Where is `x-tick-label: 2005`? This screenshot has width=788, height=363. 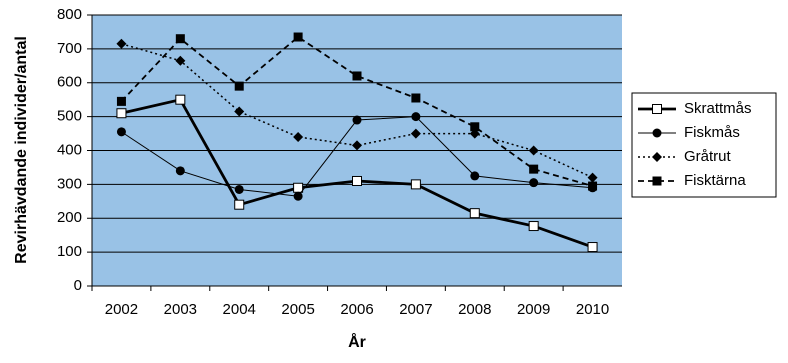 x-tick-label: 2005 is located at coordinates (297, 309).